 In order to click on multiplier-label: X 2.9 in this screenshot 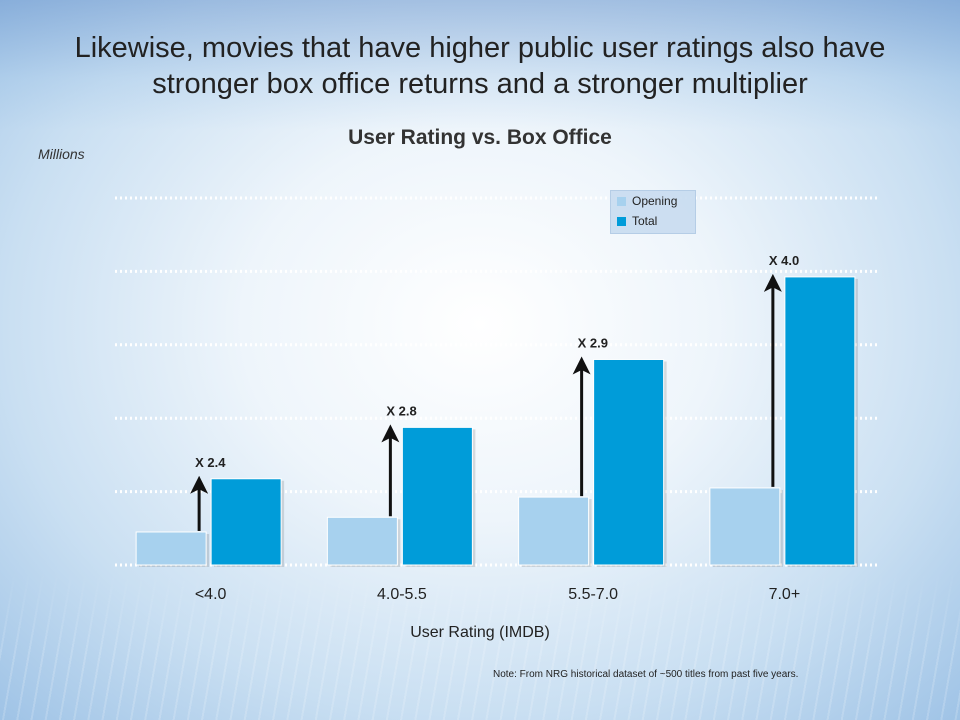, I will do `click(593, 342)`.